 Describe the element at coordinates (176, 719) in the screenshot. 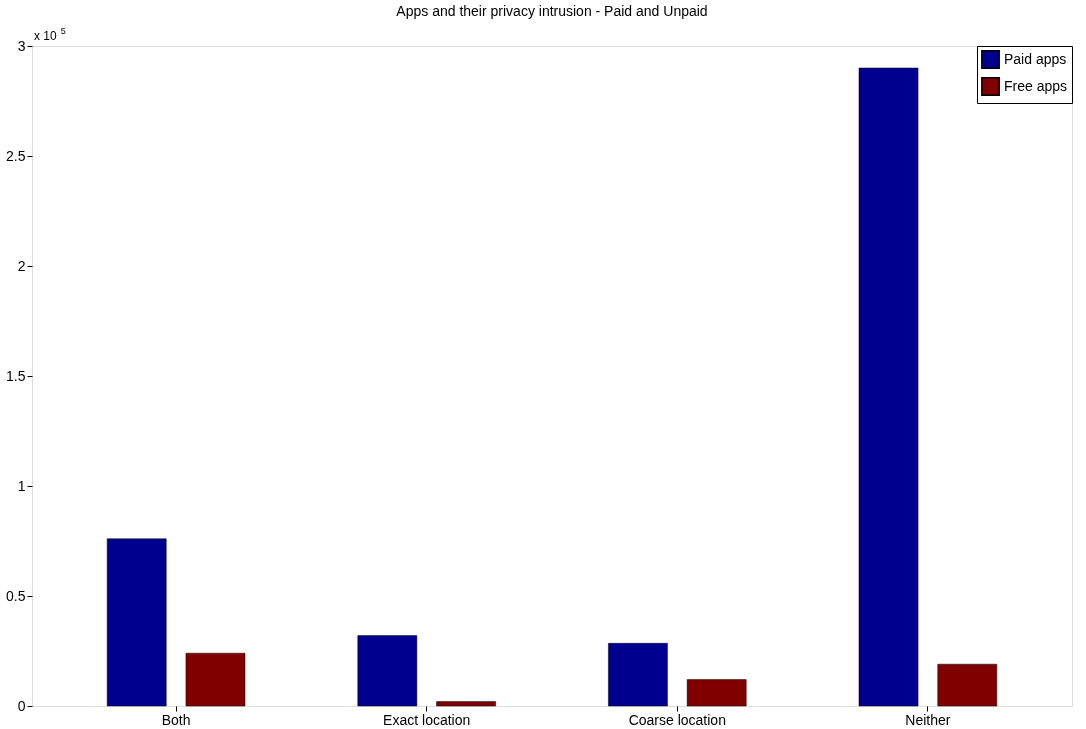

I see `x-tick-label: Both` at that location.